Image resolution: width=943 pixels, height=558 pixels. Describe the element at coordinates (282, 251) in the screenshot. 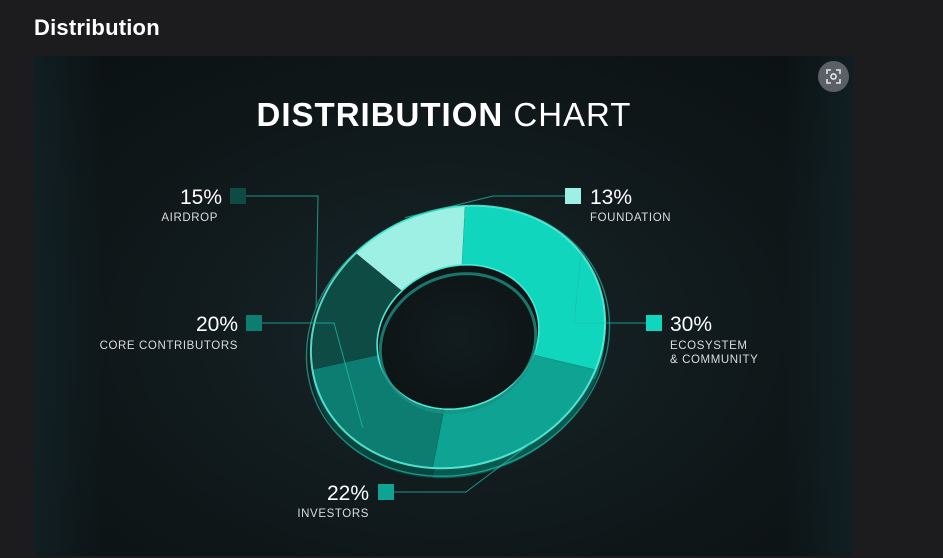

I see `connector-airdrop` at that location.